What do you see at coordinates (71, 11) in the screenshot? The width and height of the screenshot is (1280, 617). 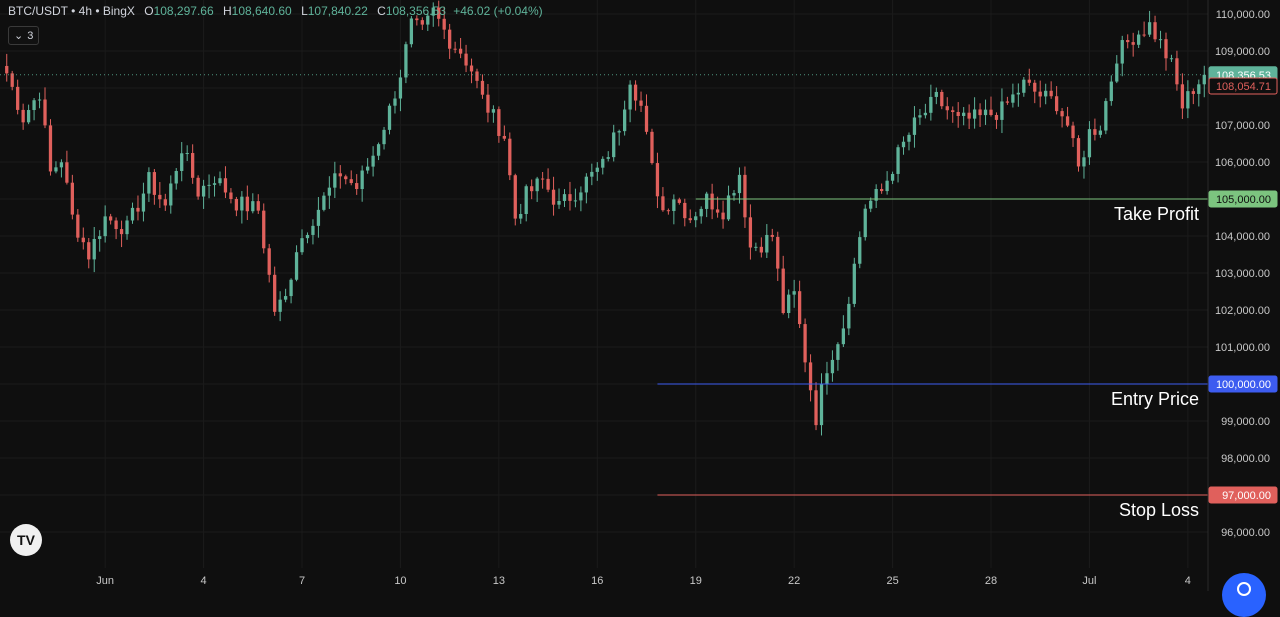 I see `symbol-name: BTC/USDT • 4h • BingX` at bounding box center [71, 11].